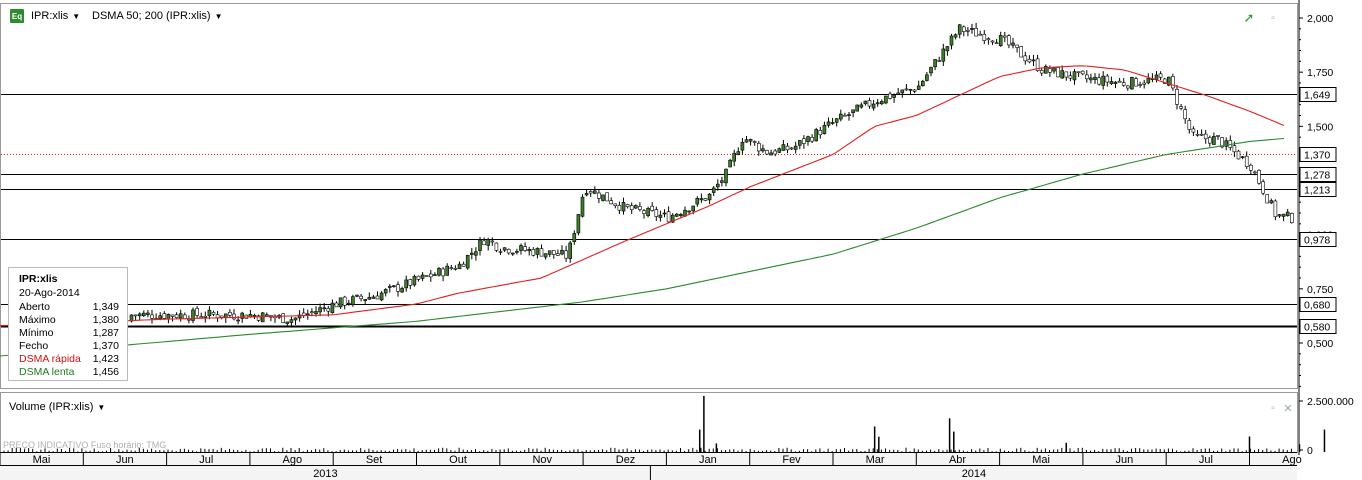 Image resolution: width=1362 pixels, height=480 pixels. Describe the element at coordinates (50, 359) in the screenshot. I see `info-label: DSMA rápida` at that location.